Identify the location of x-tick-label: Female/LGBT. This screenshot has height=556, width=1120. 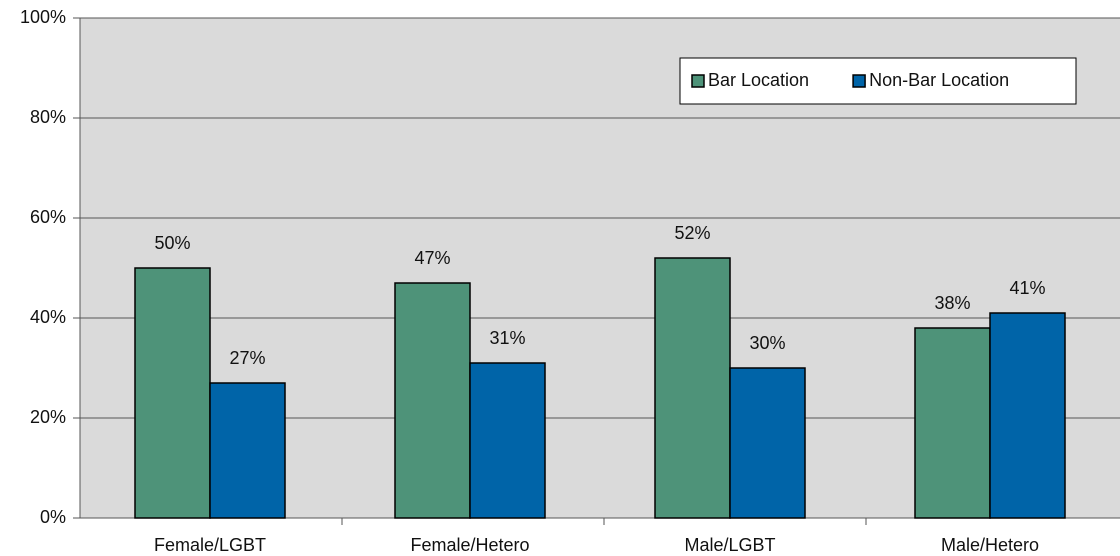
(210, 545).